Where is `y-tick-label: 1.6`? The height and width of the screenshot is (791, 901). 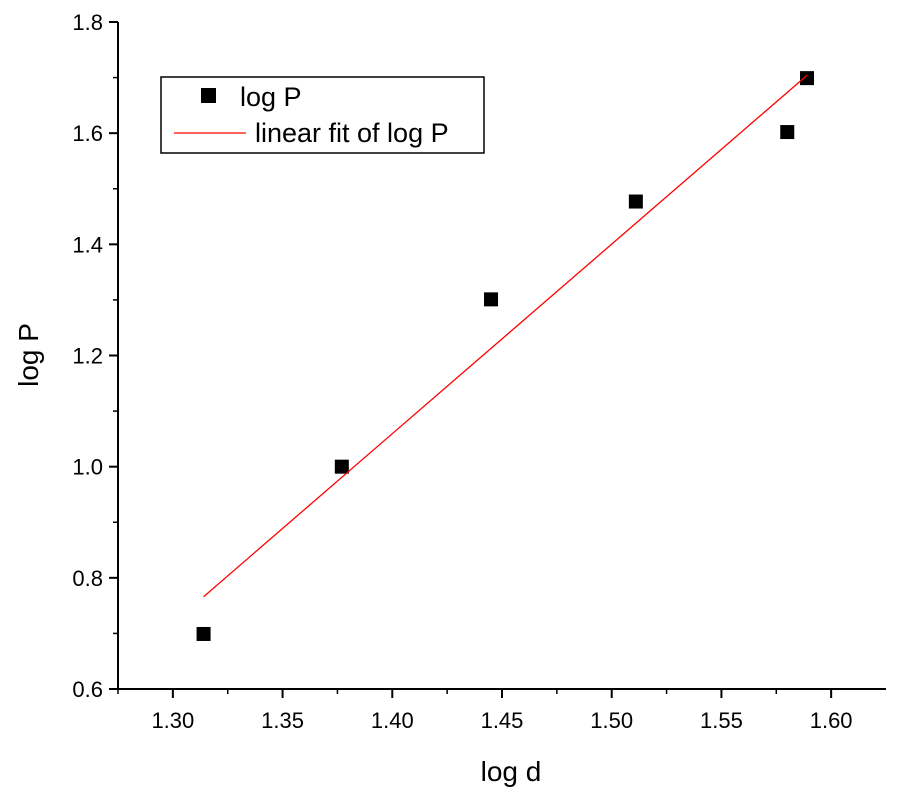 y-tick-label: 1.6 is located at coordinates (87, 133).